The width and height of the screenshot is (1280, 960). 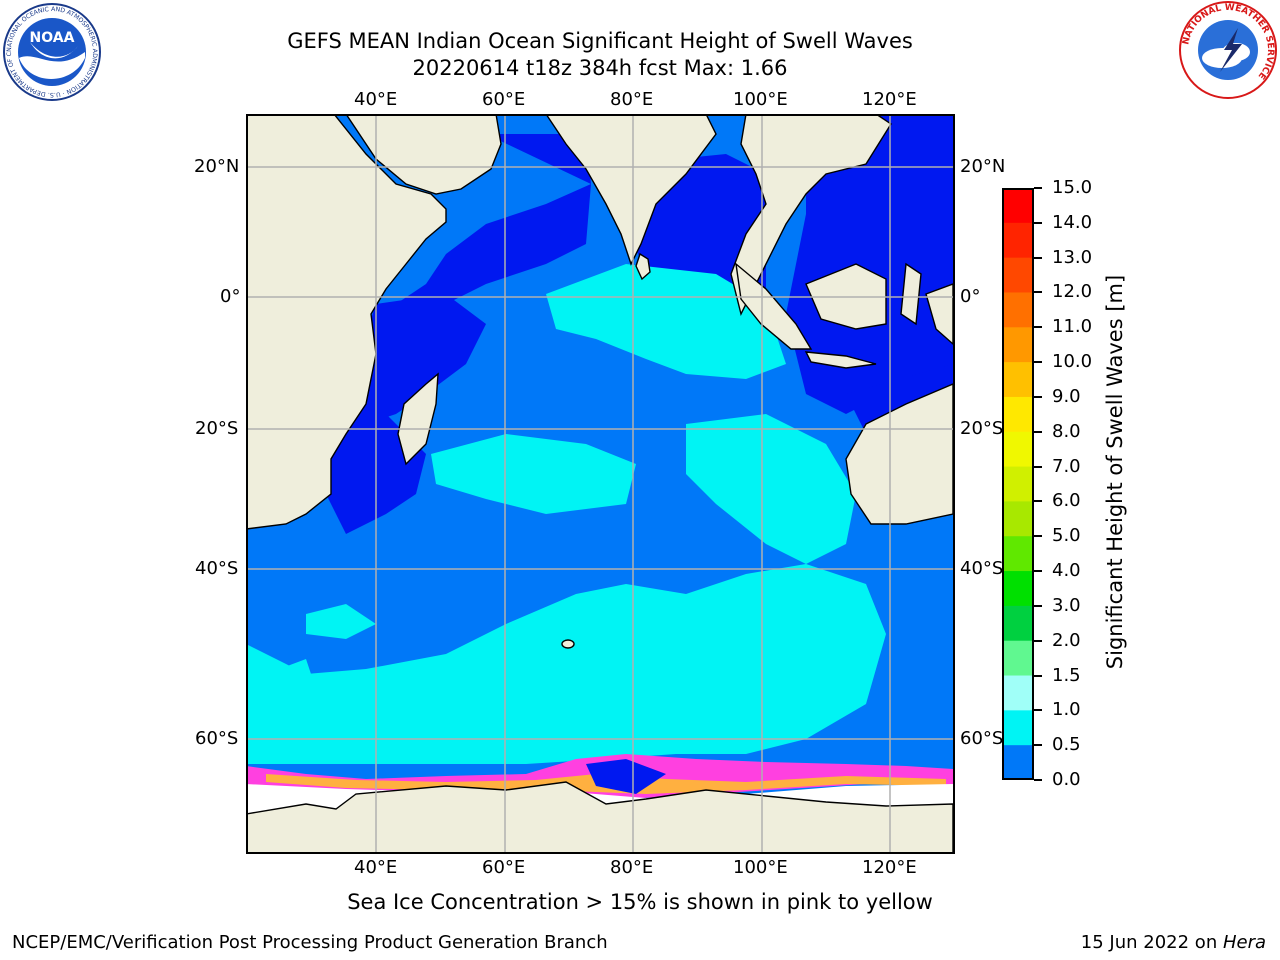 I want to click on lat-tick-left: 40°S, so click(x=217, y=568).